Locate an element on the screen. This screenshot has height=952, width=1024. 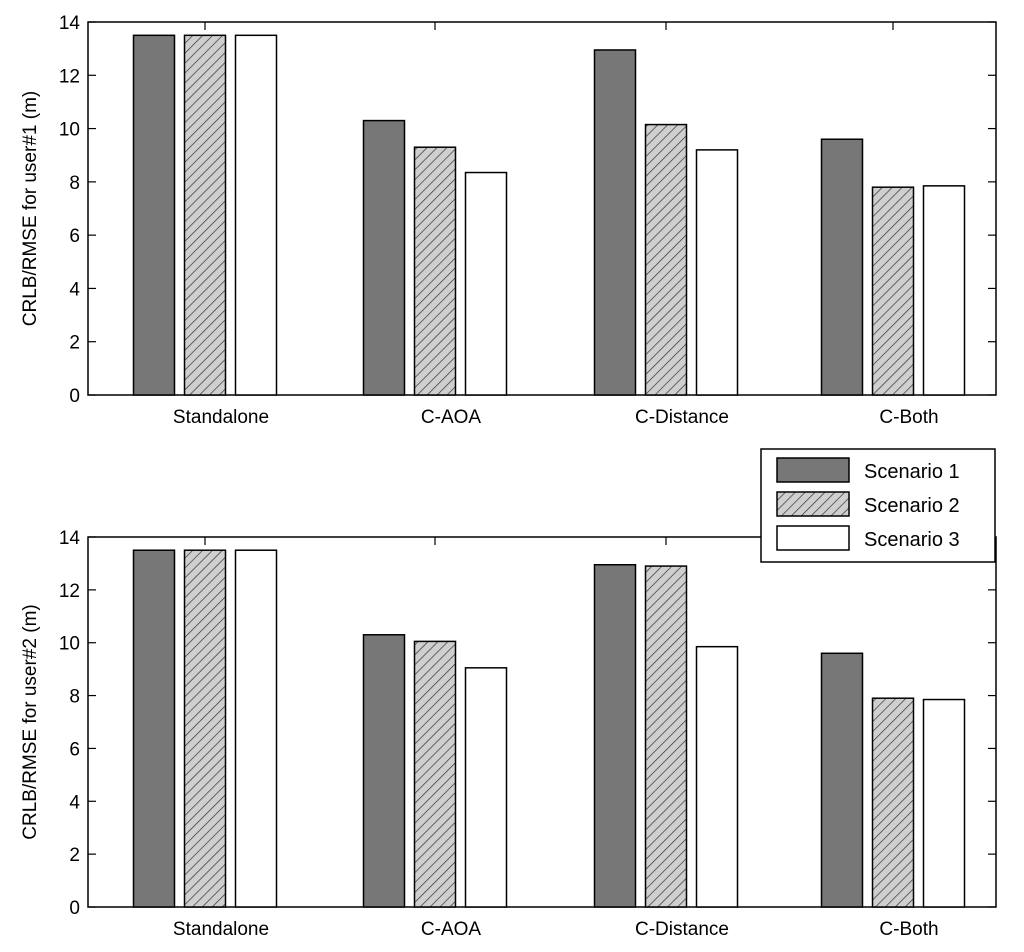
legend-label-scenario-1: Scenario 1 is located at coordinates (912, 472).